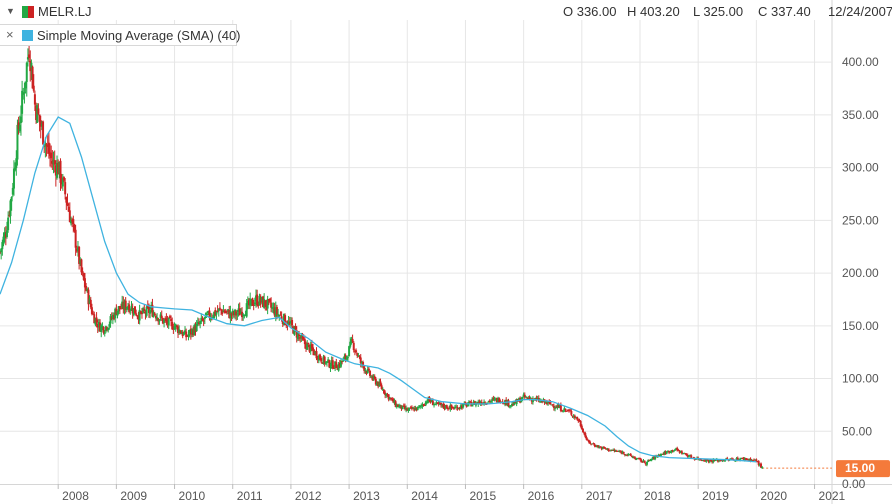 This screenshot has width=892, height=504. What do you see at coordinates (65, 11) in the screenshot?
I see `symbol-label: MELR.LJ` at bounding box center [65, 11].